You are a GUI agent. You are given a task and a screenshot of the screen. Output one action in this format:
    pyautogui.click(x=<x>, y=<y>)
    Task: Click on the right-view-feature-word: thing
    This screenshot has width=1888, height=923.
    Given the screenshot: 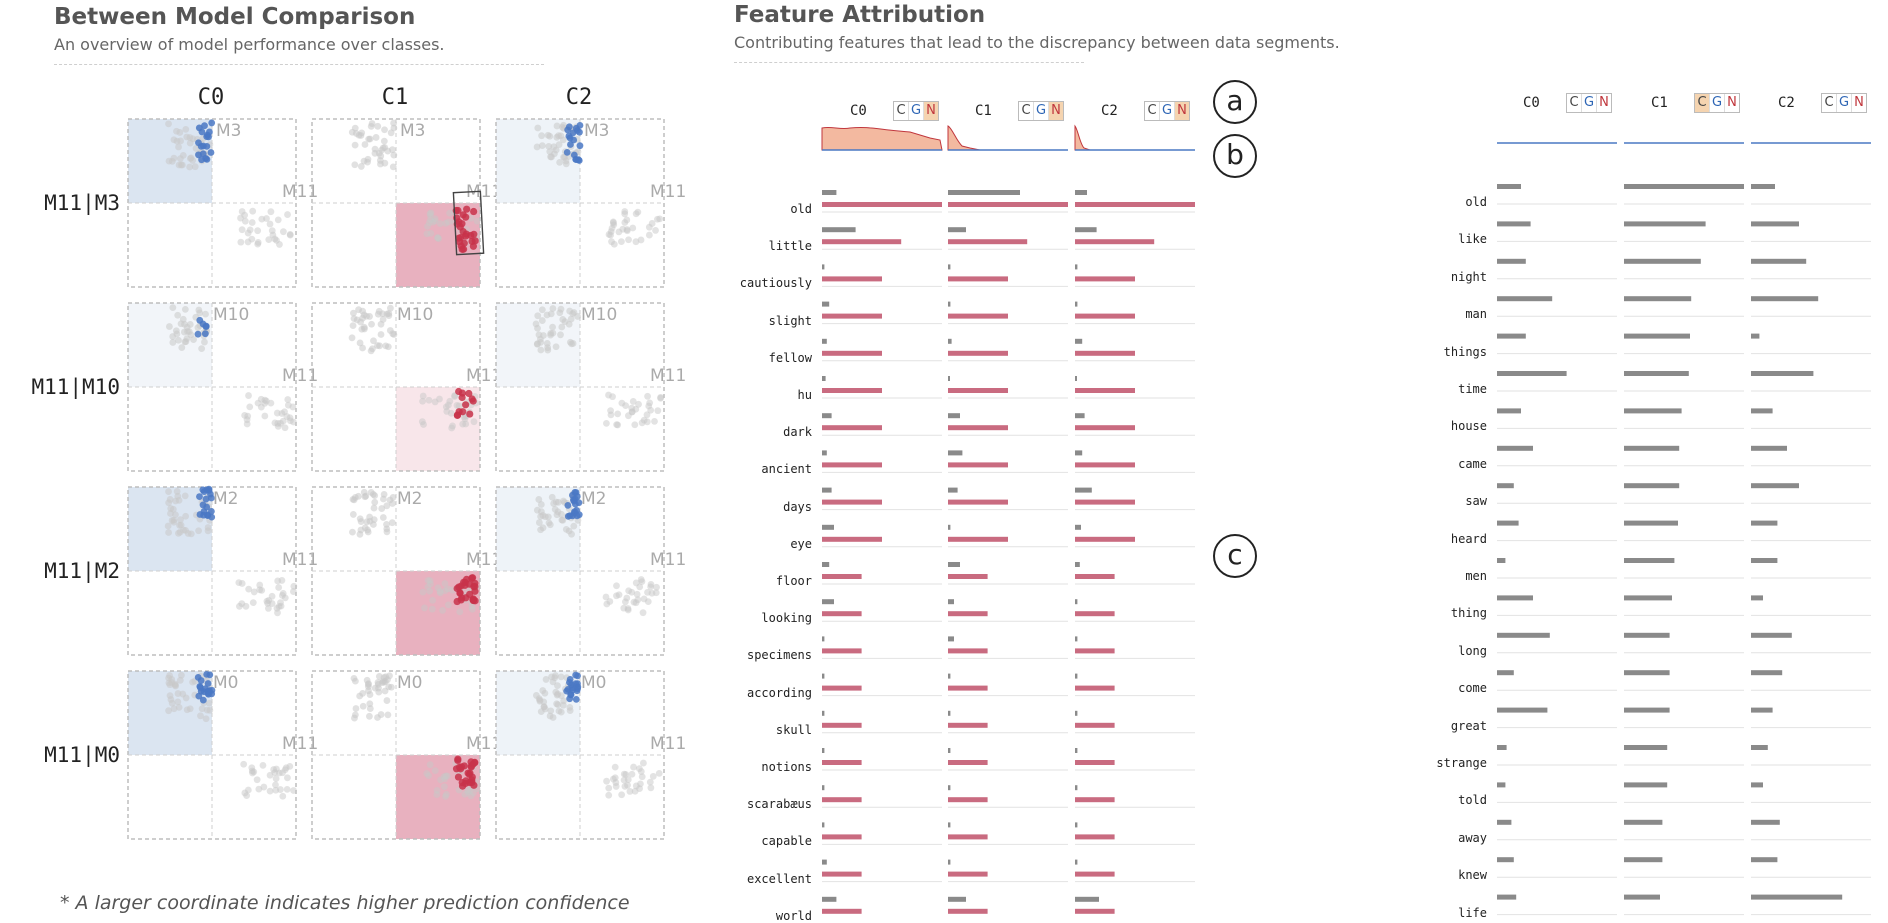 What is the action you would take?
    pyautogui.click(x=1468, y=613)
    